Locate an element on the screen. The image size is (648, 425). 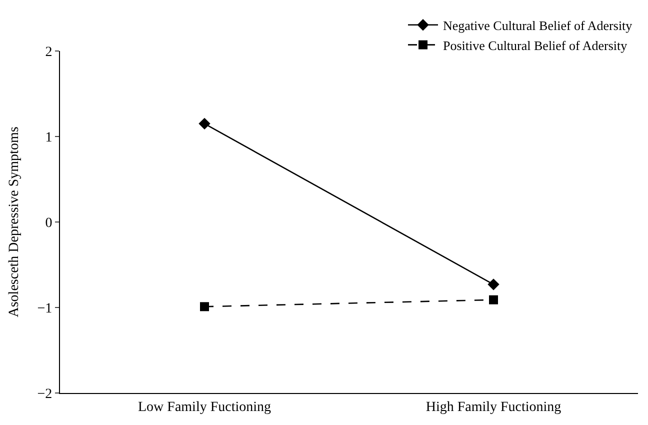
legend-label: Negative Cultural Belief of Adersity is located at coordinates (538, 25).